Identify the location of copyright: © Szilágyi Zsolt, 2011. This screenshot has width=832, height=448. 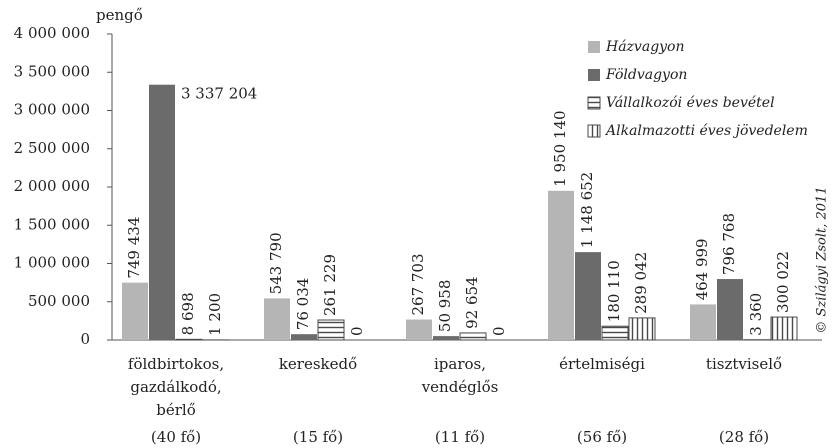
(822, 259).